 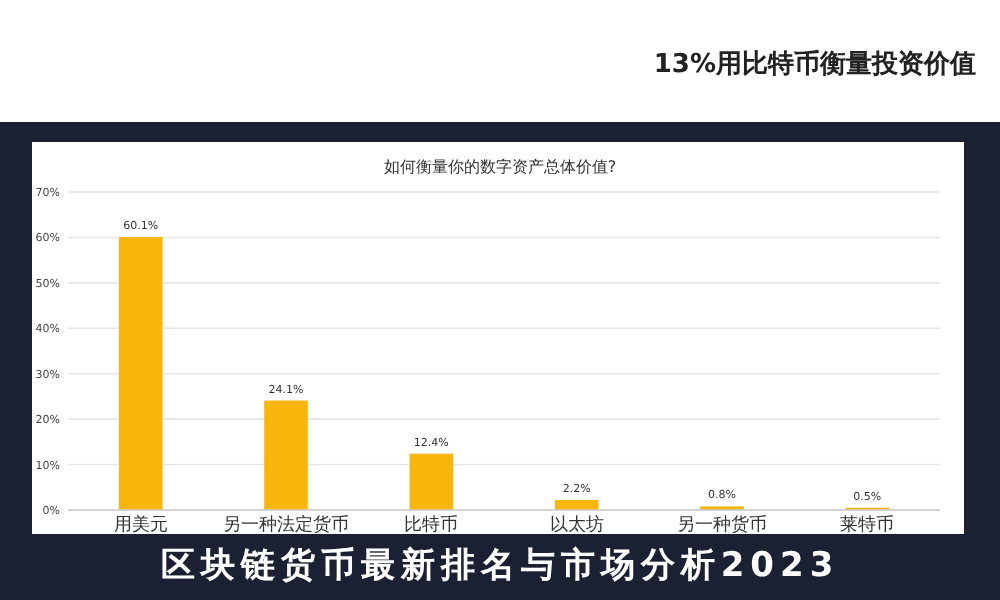 What do you see at coordinates (814, 64) in the screenshot?
I see `text: 13%用比特币衡量投资价值` at bounding box center [814, 64].